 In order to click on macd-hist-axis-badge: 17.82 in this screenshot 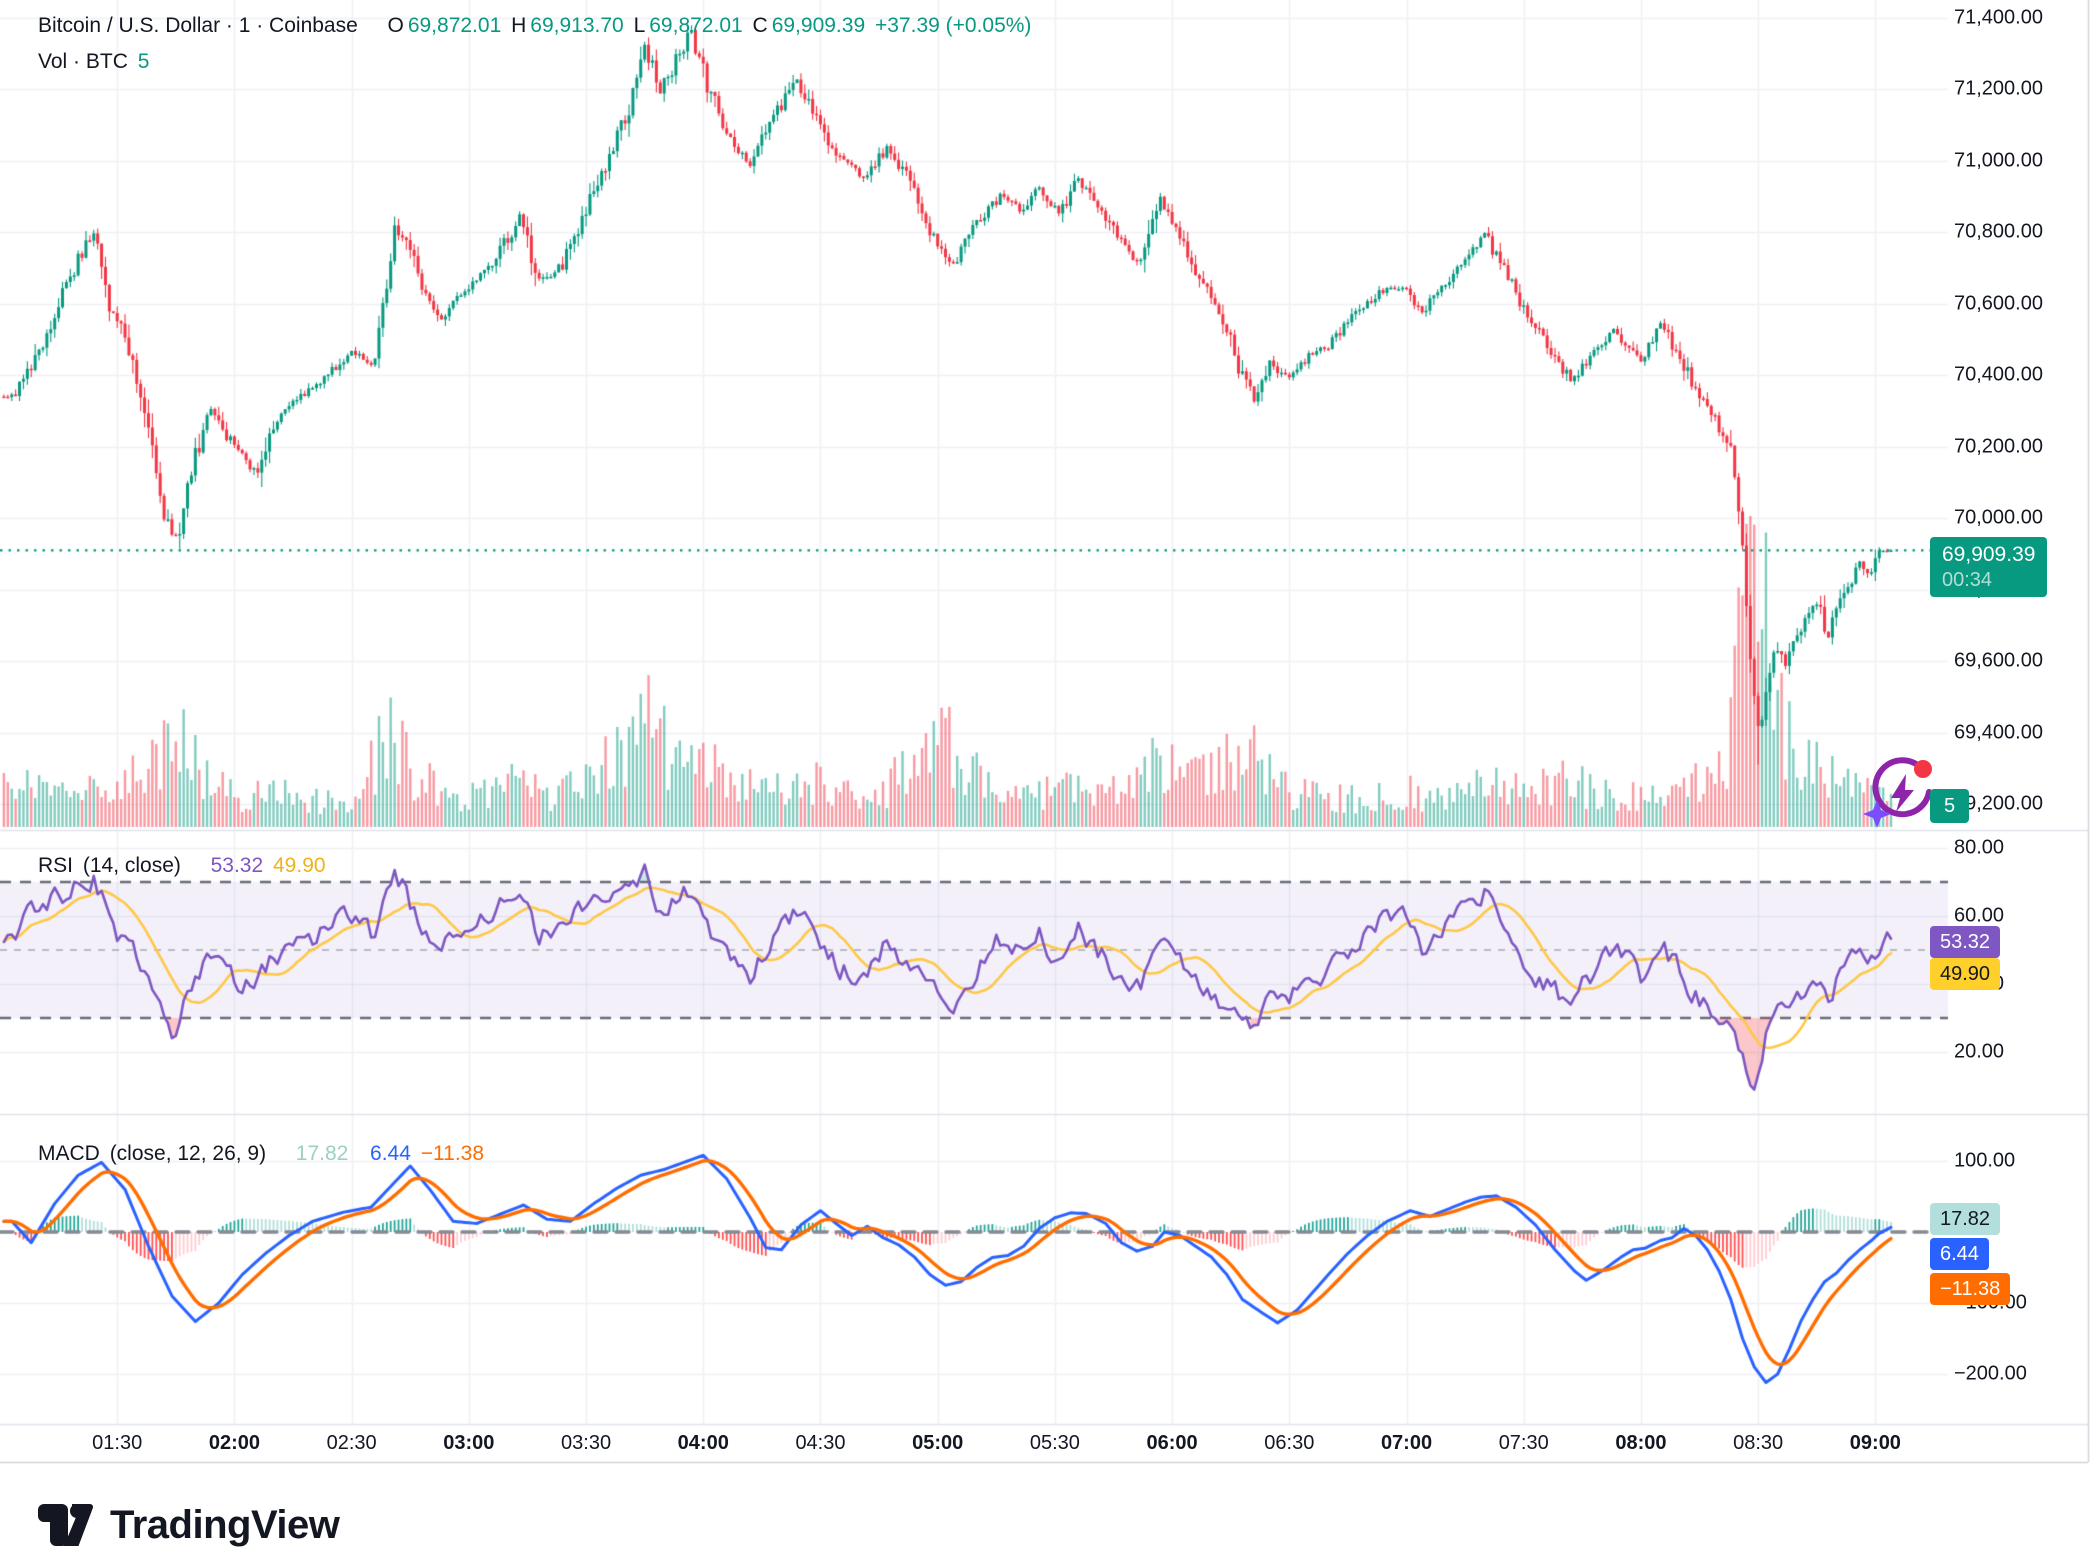, I will do `click(1965, 1219)`.